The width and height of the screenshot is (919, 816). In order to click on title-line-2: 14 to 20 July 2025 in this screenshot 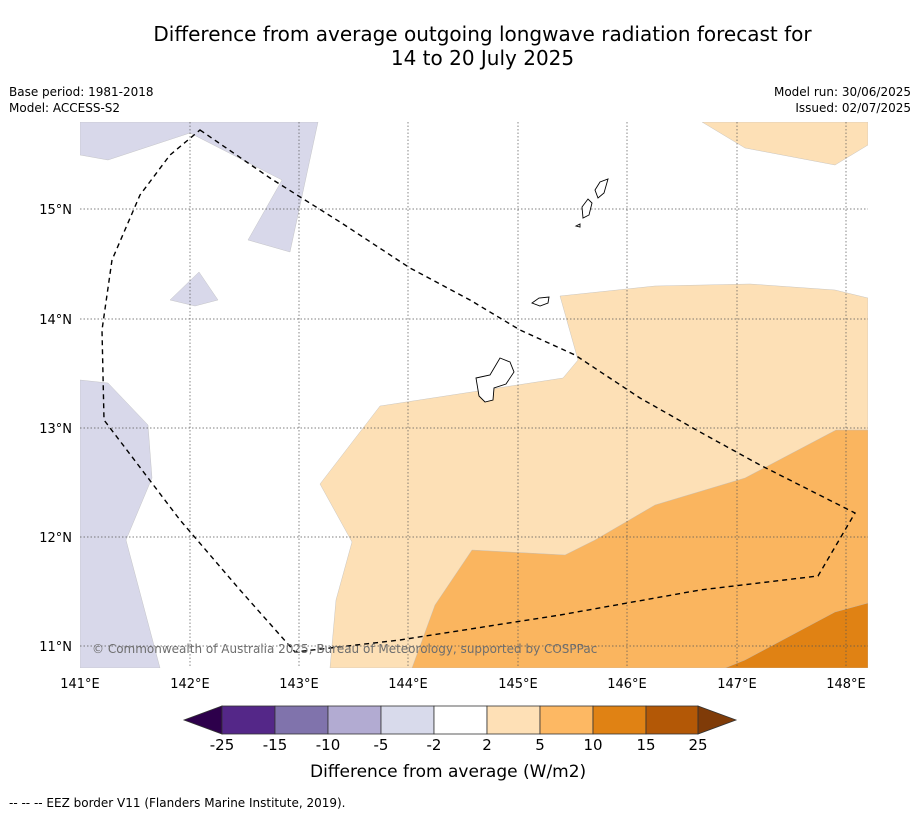, I will do `click(482, 58)`.